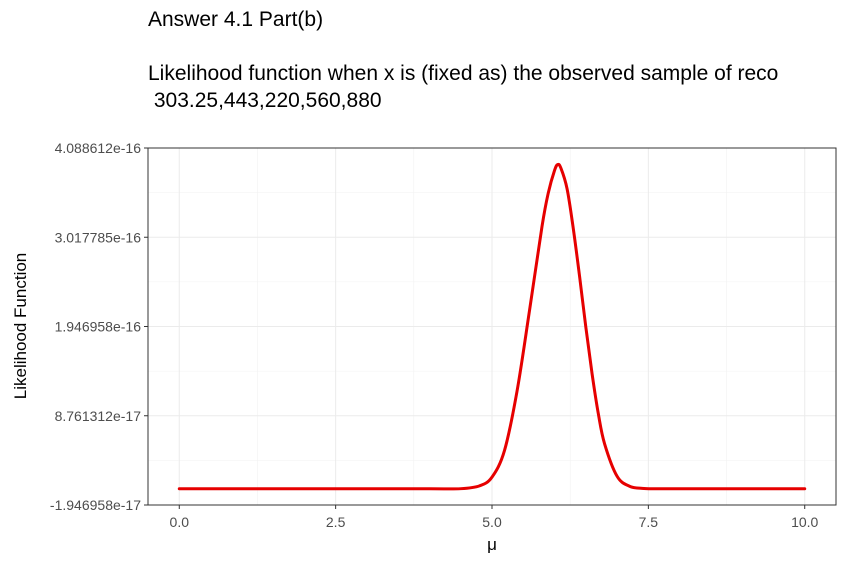 This screenshot has height=565, width=862. What do you see at coordinates (98, 237) in the screenshot?
I see `y-tick-label: 3.017785e-16` at bounding box center [98, 237].